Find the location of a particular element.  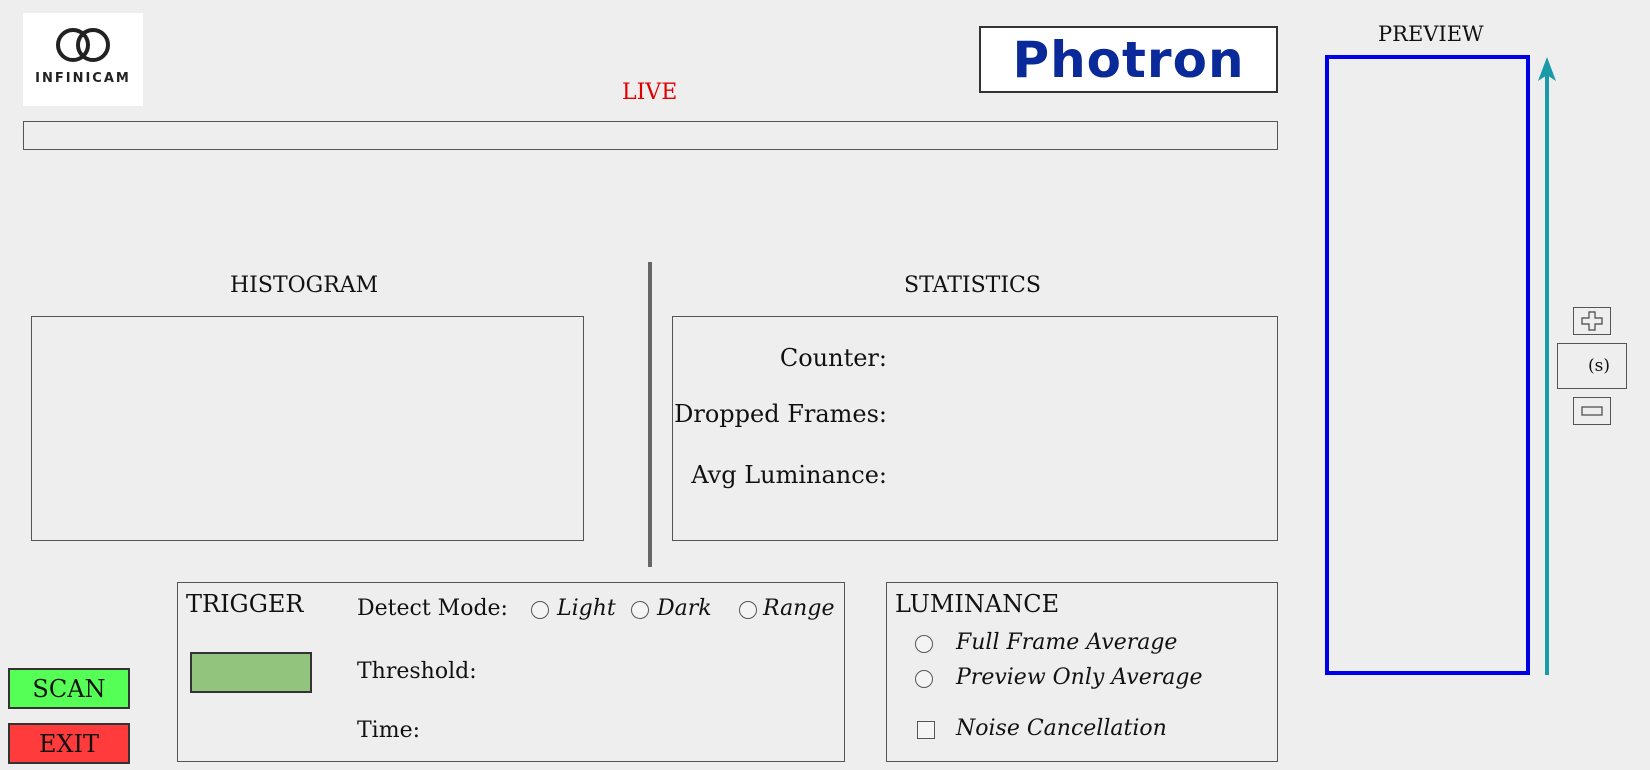

full-frame-average-radio is located at coordinates (924, 644).